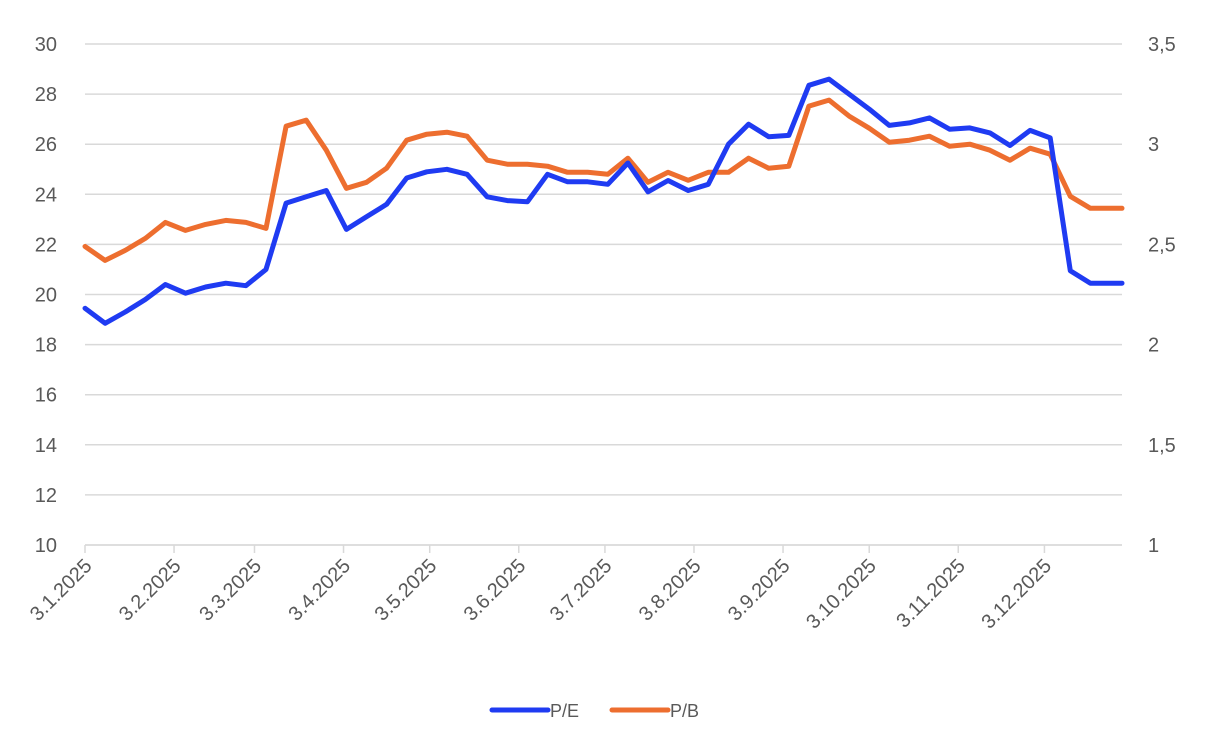  What do you see at coordinates (46, 195) in the screenshot?
I see `left-y-tick-label: 24` at bounding box center [46, 195].